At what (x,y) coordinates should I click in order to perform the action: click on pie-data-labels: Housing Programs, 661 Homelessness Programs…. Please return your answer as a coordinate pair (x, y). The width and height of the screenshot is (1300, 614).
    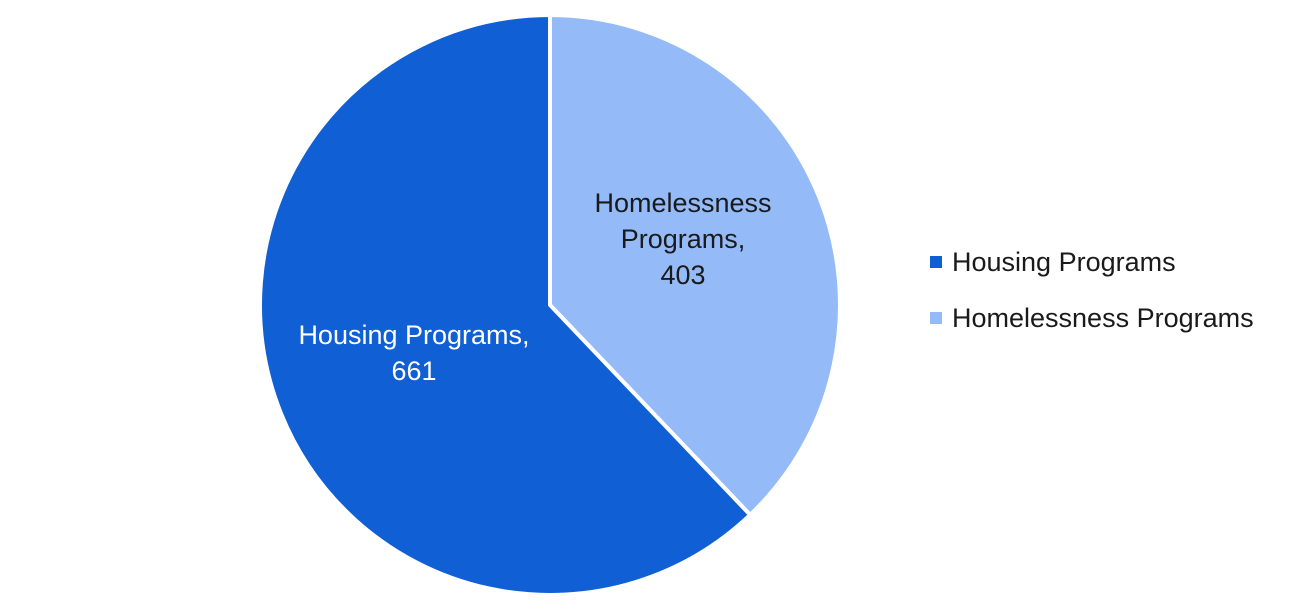
    Looking at the image, I should click on (534, 287).